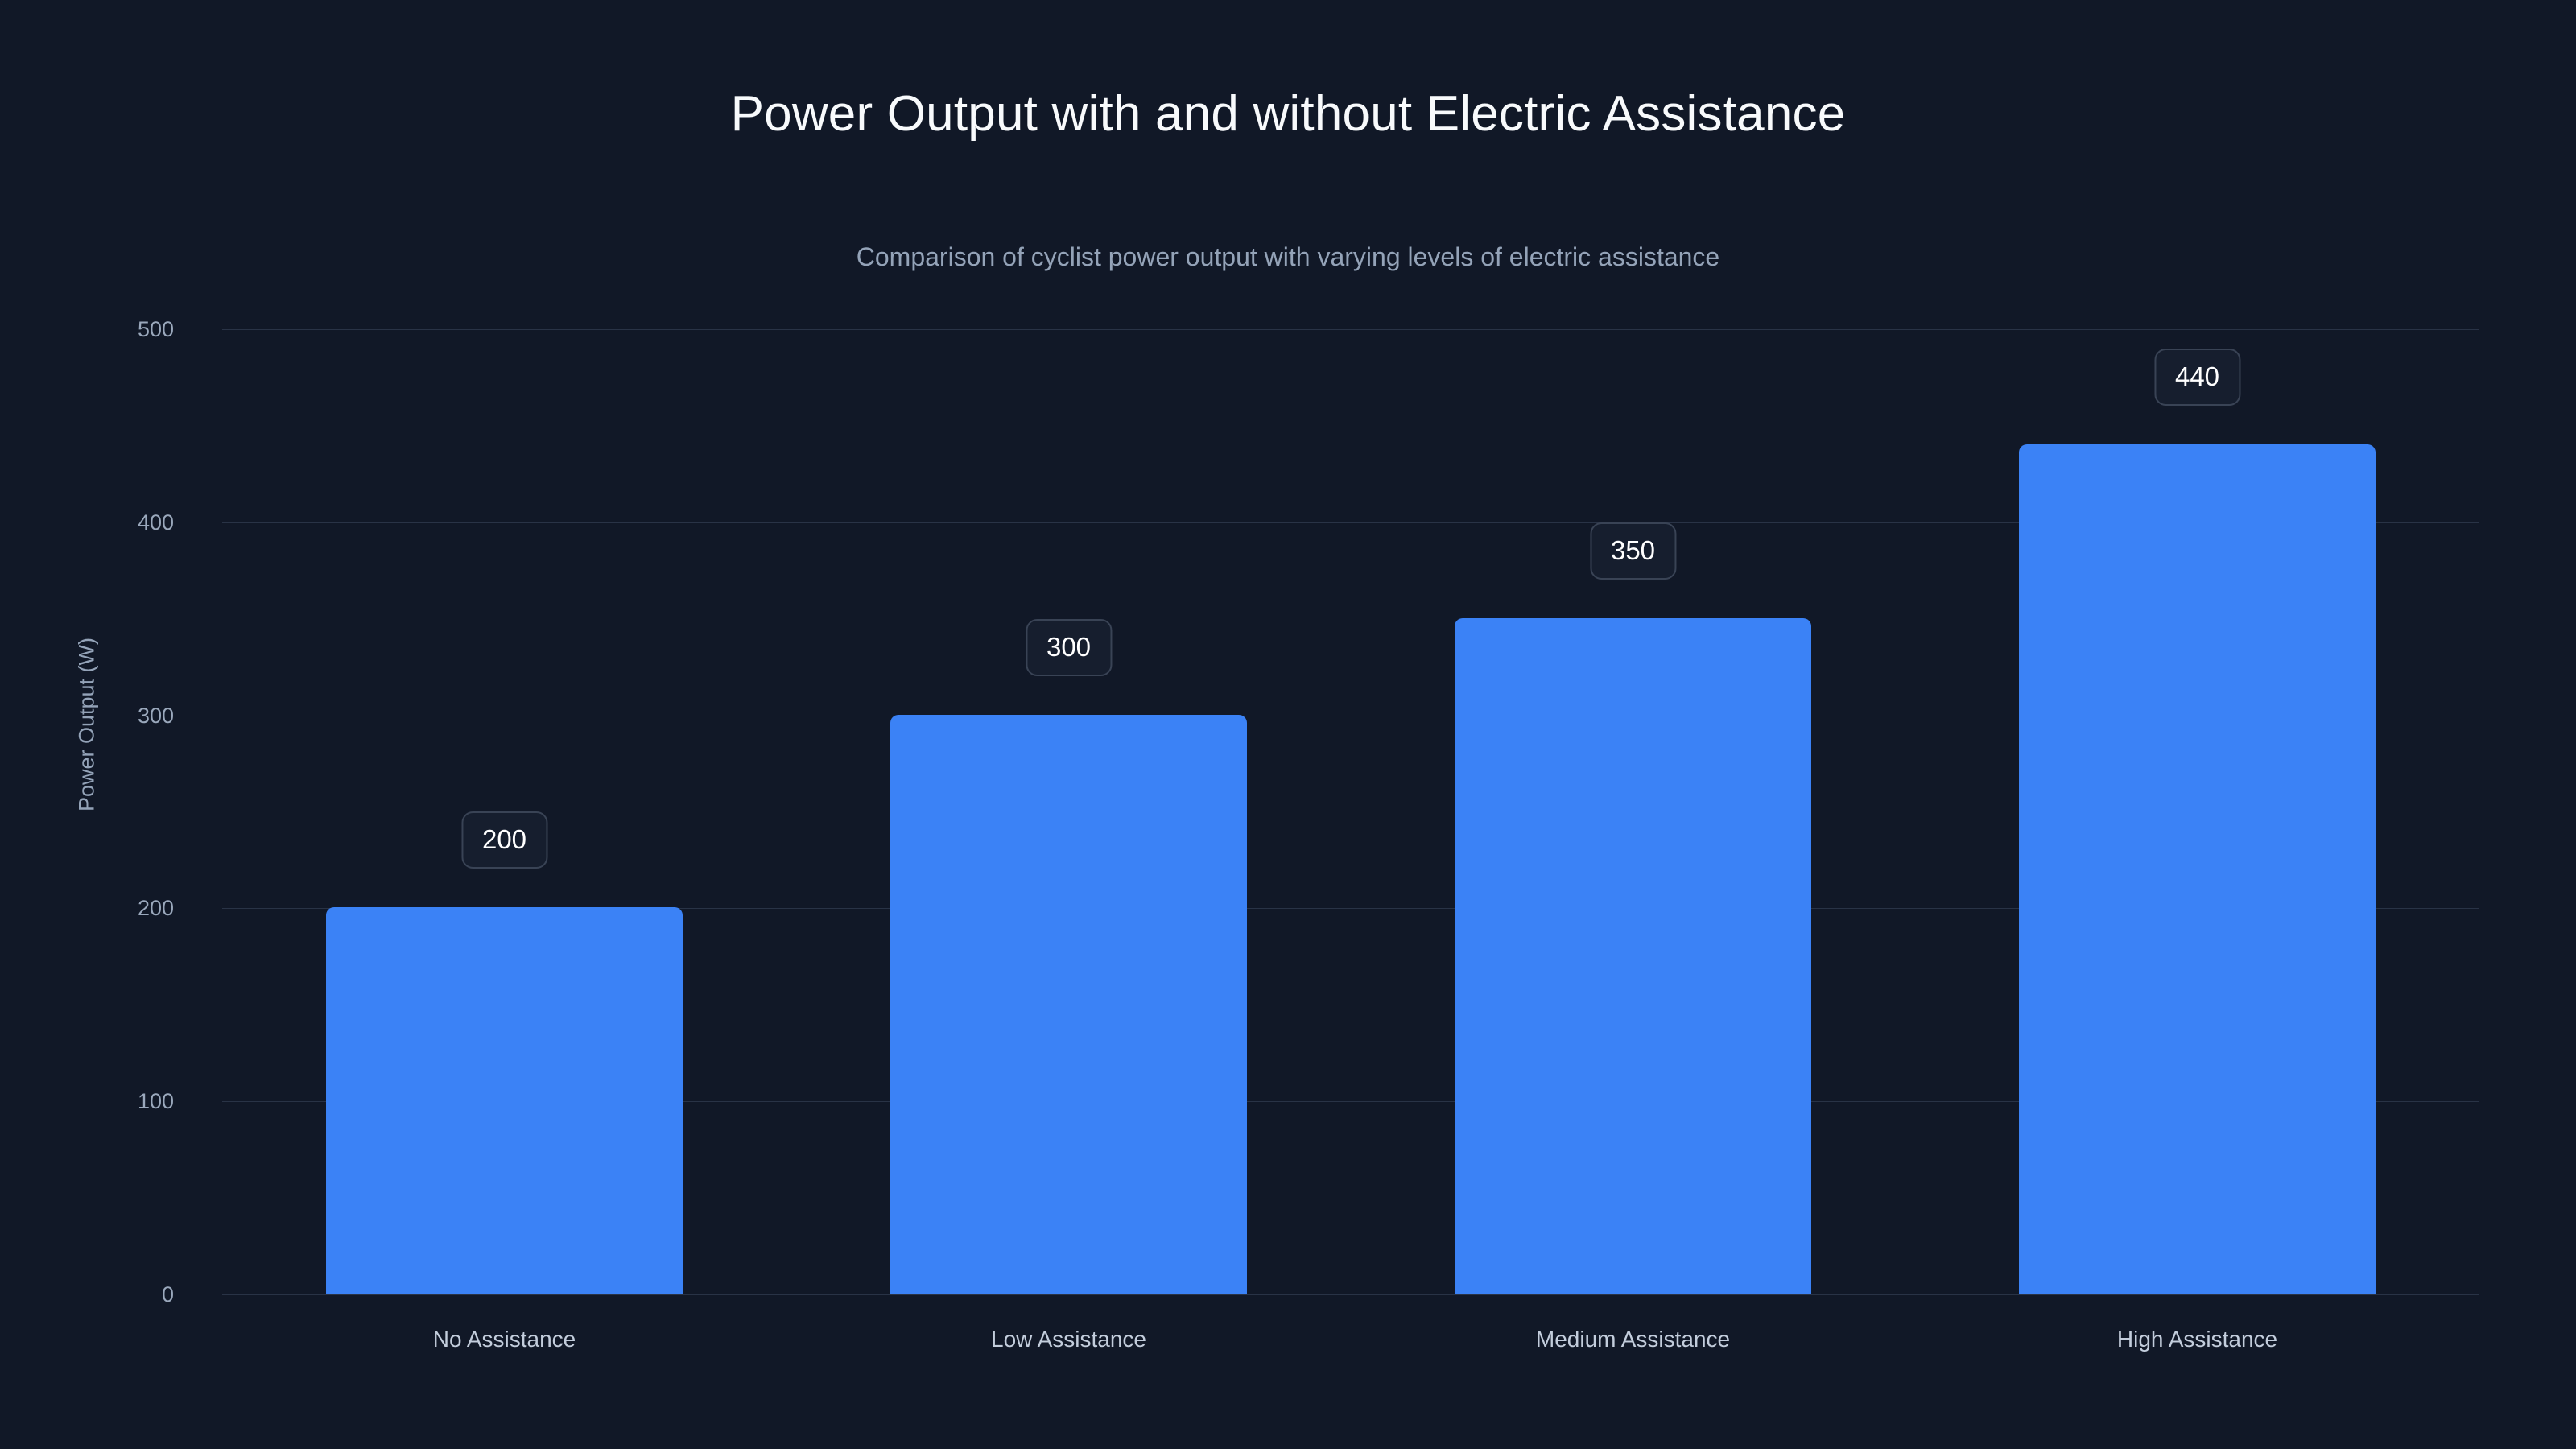 The image size is (2576, 1449). Describe the element at coordinates (1632, 955) in the screenshot. I see `bar-medium-assistance` at that location.